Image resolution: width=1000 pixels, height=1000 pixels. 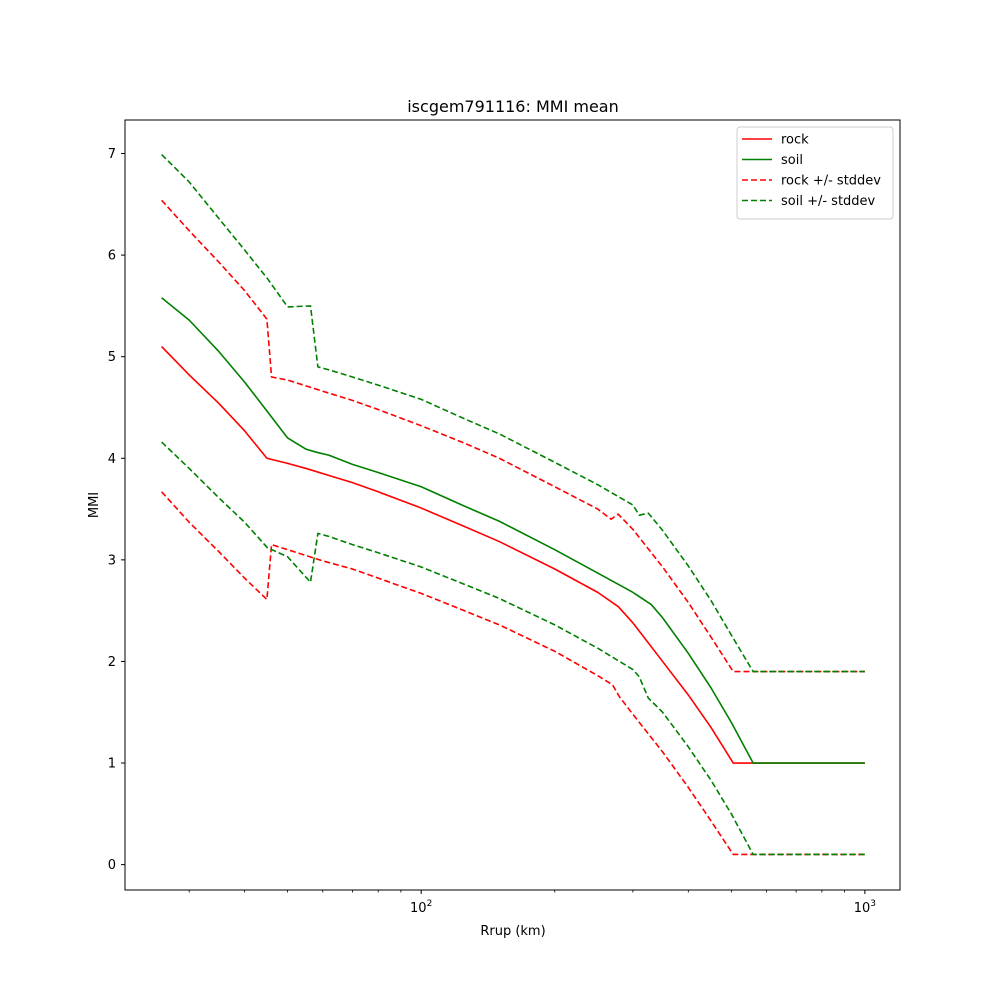 What do you see at coordinates (828, 201) in the screenshot?
I see `legend-label-3: soil +/- stddev` at bounding box center [828, 201].